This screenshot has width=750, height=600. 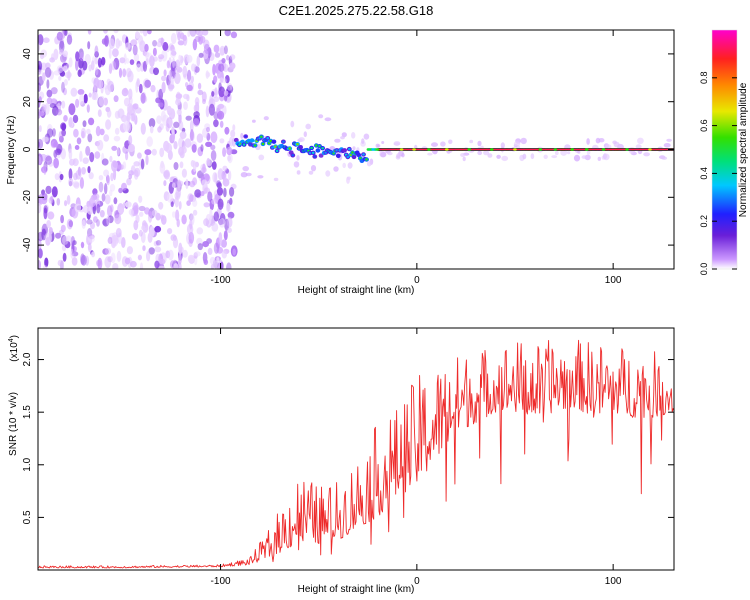 What do you see at coordinates (724, 149) in the screenshot?
I see `colorbar-gradient` at bounding box center [724, 149].